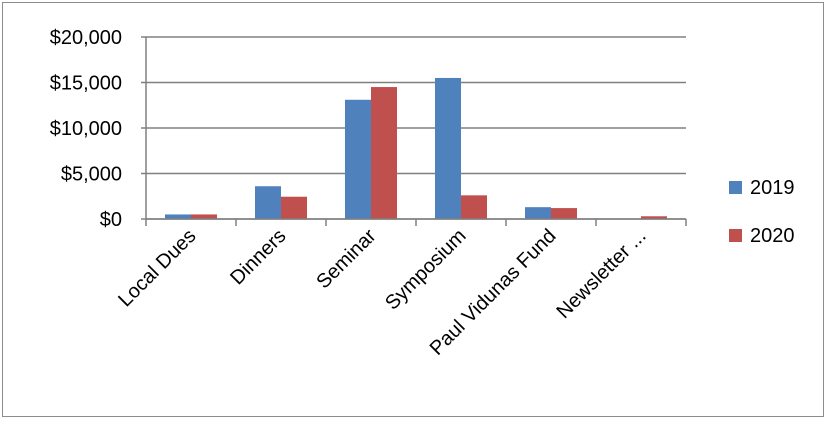 The image size is (826, 421). I want to click on y-tick-label: $20,000, so click(86, 38).